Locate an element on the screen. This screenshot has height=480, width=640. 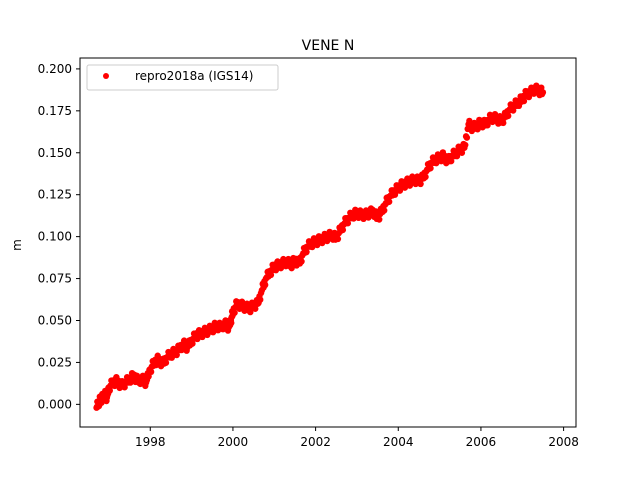
y-tick-label: 0.100 is located at coordinates (55, 237).